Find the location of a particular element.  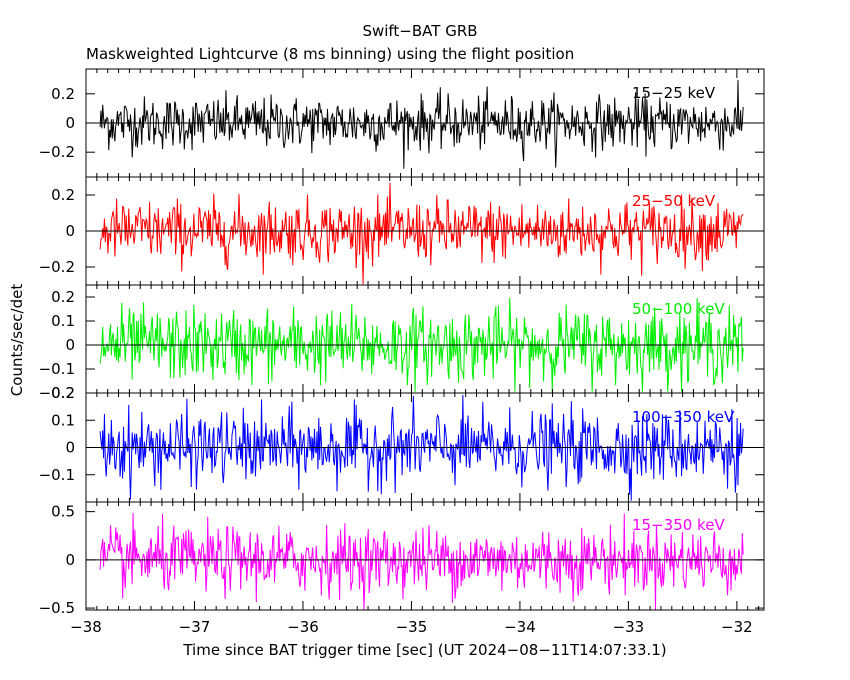

x-tick-label: −34 is located at coordinates (520, 627).